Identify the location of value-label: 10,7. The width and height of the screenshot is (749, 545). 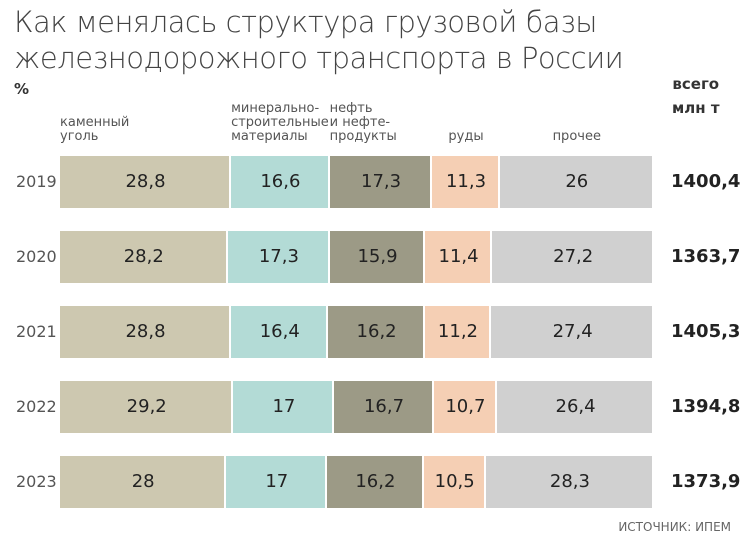
(465, 406).